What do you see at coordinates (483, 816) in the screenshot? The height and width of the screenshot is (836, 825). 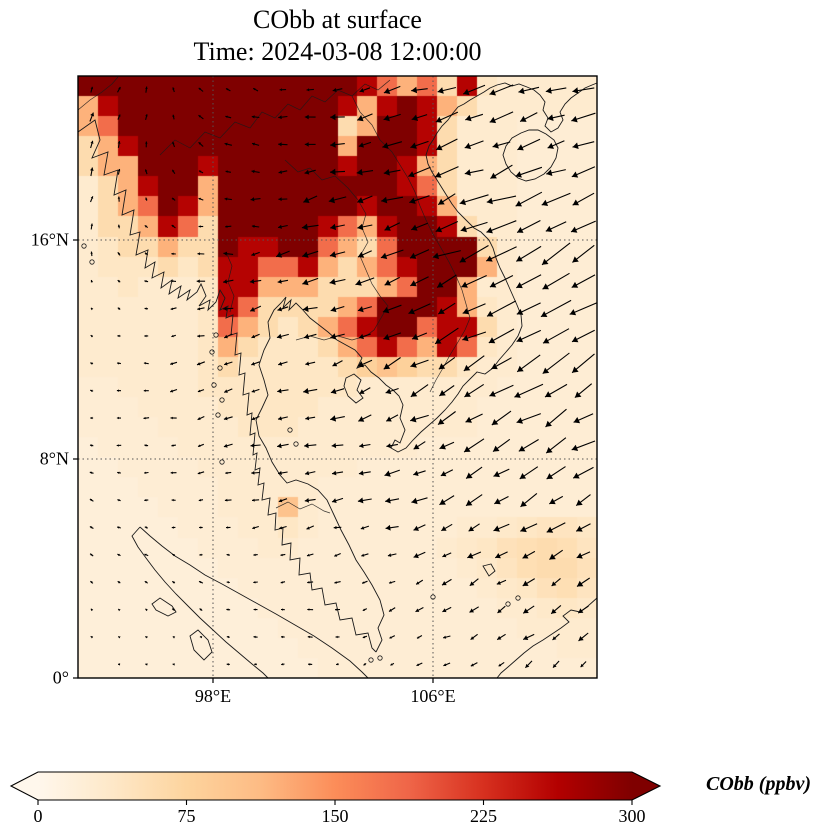 I see `colorbar-tick-label: 225` at bounding box center [483, 816].